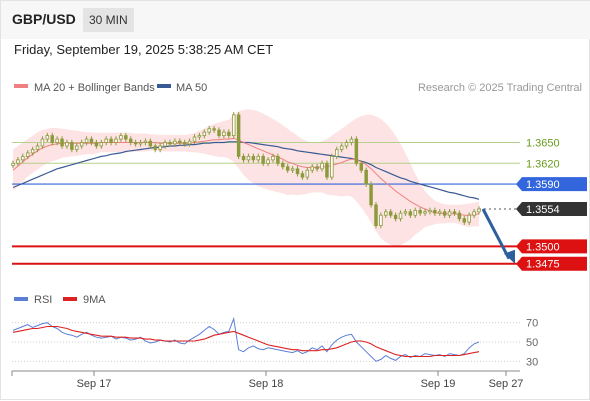 The height and width of the screenshot is (401, 590). I want to click on level-label-1: 1.3620, so click(543, 164).